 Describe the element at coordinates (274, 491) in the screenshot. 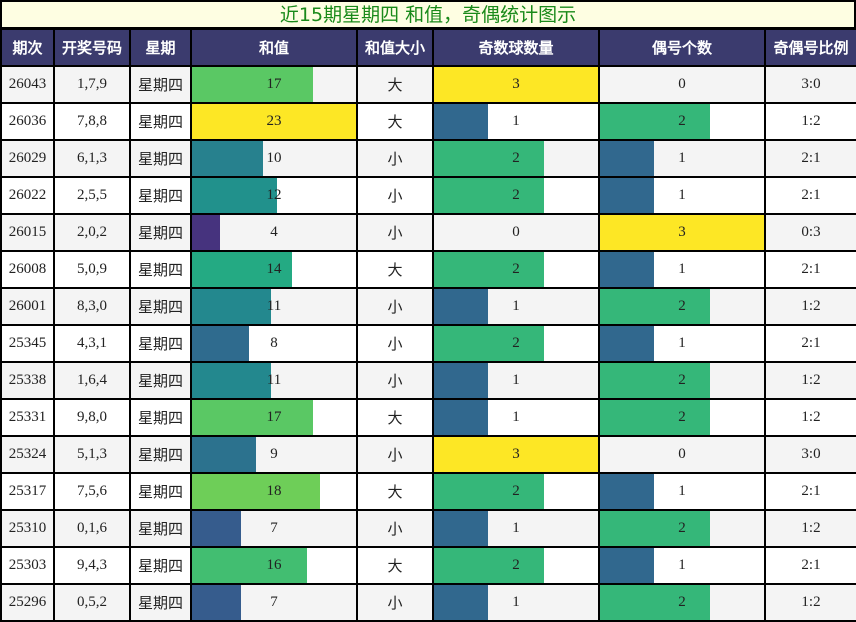

I see `sum-bar-cell: 18` at that location.